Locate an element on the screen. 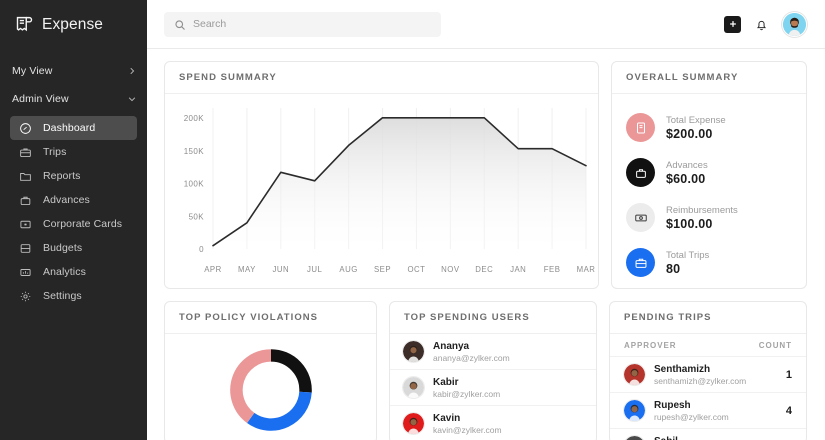 Image resolution: width=825 pixels, height=440 pixels. summary-item-value: $100.00 is located at coordinates (689, 223).